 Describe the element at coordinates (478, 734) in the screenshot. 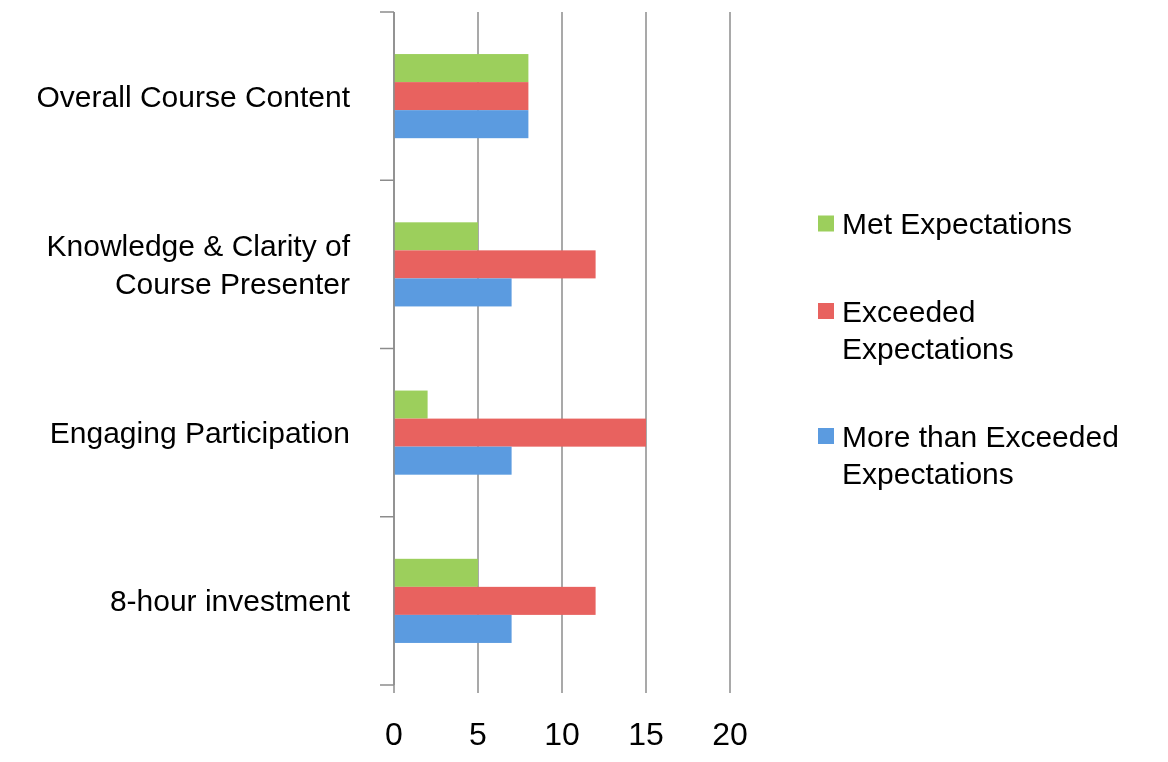

I see `x-tick-label: 5` at that location.